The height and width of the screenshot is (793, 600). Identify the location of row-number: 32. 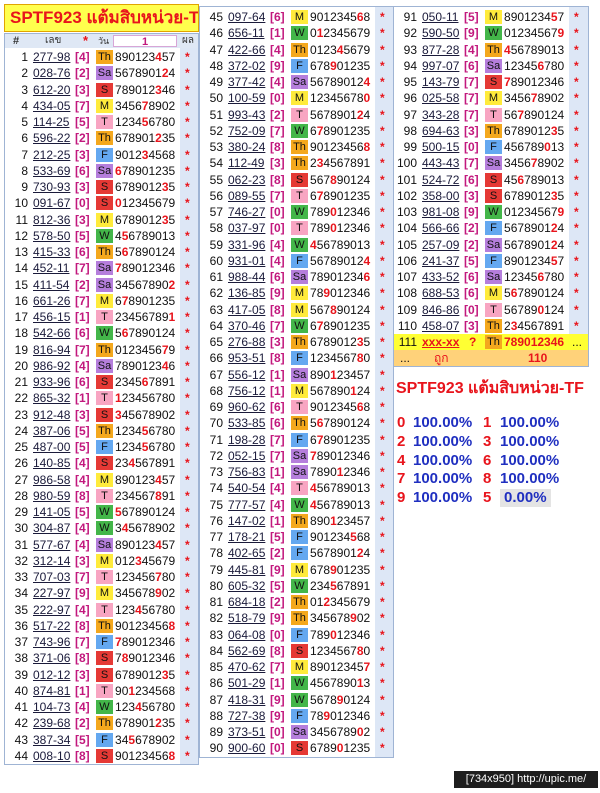
(21, 560).